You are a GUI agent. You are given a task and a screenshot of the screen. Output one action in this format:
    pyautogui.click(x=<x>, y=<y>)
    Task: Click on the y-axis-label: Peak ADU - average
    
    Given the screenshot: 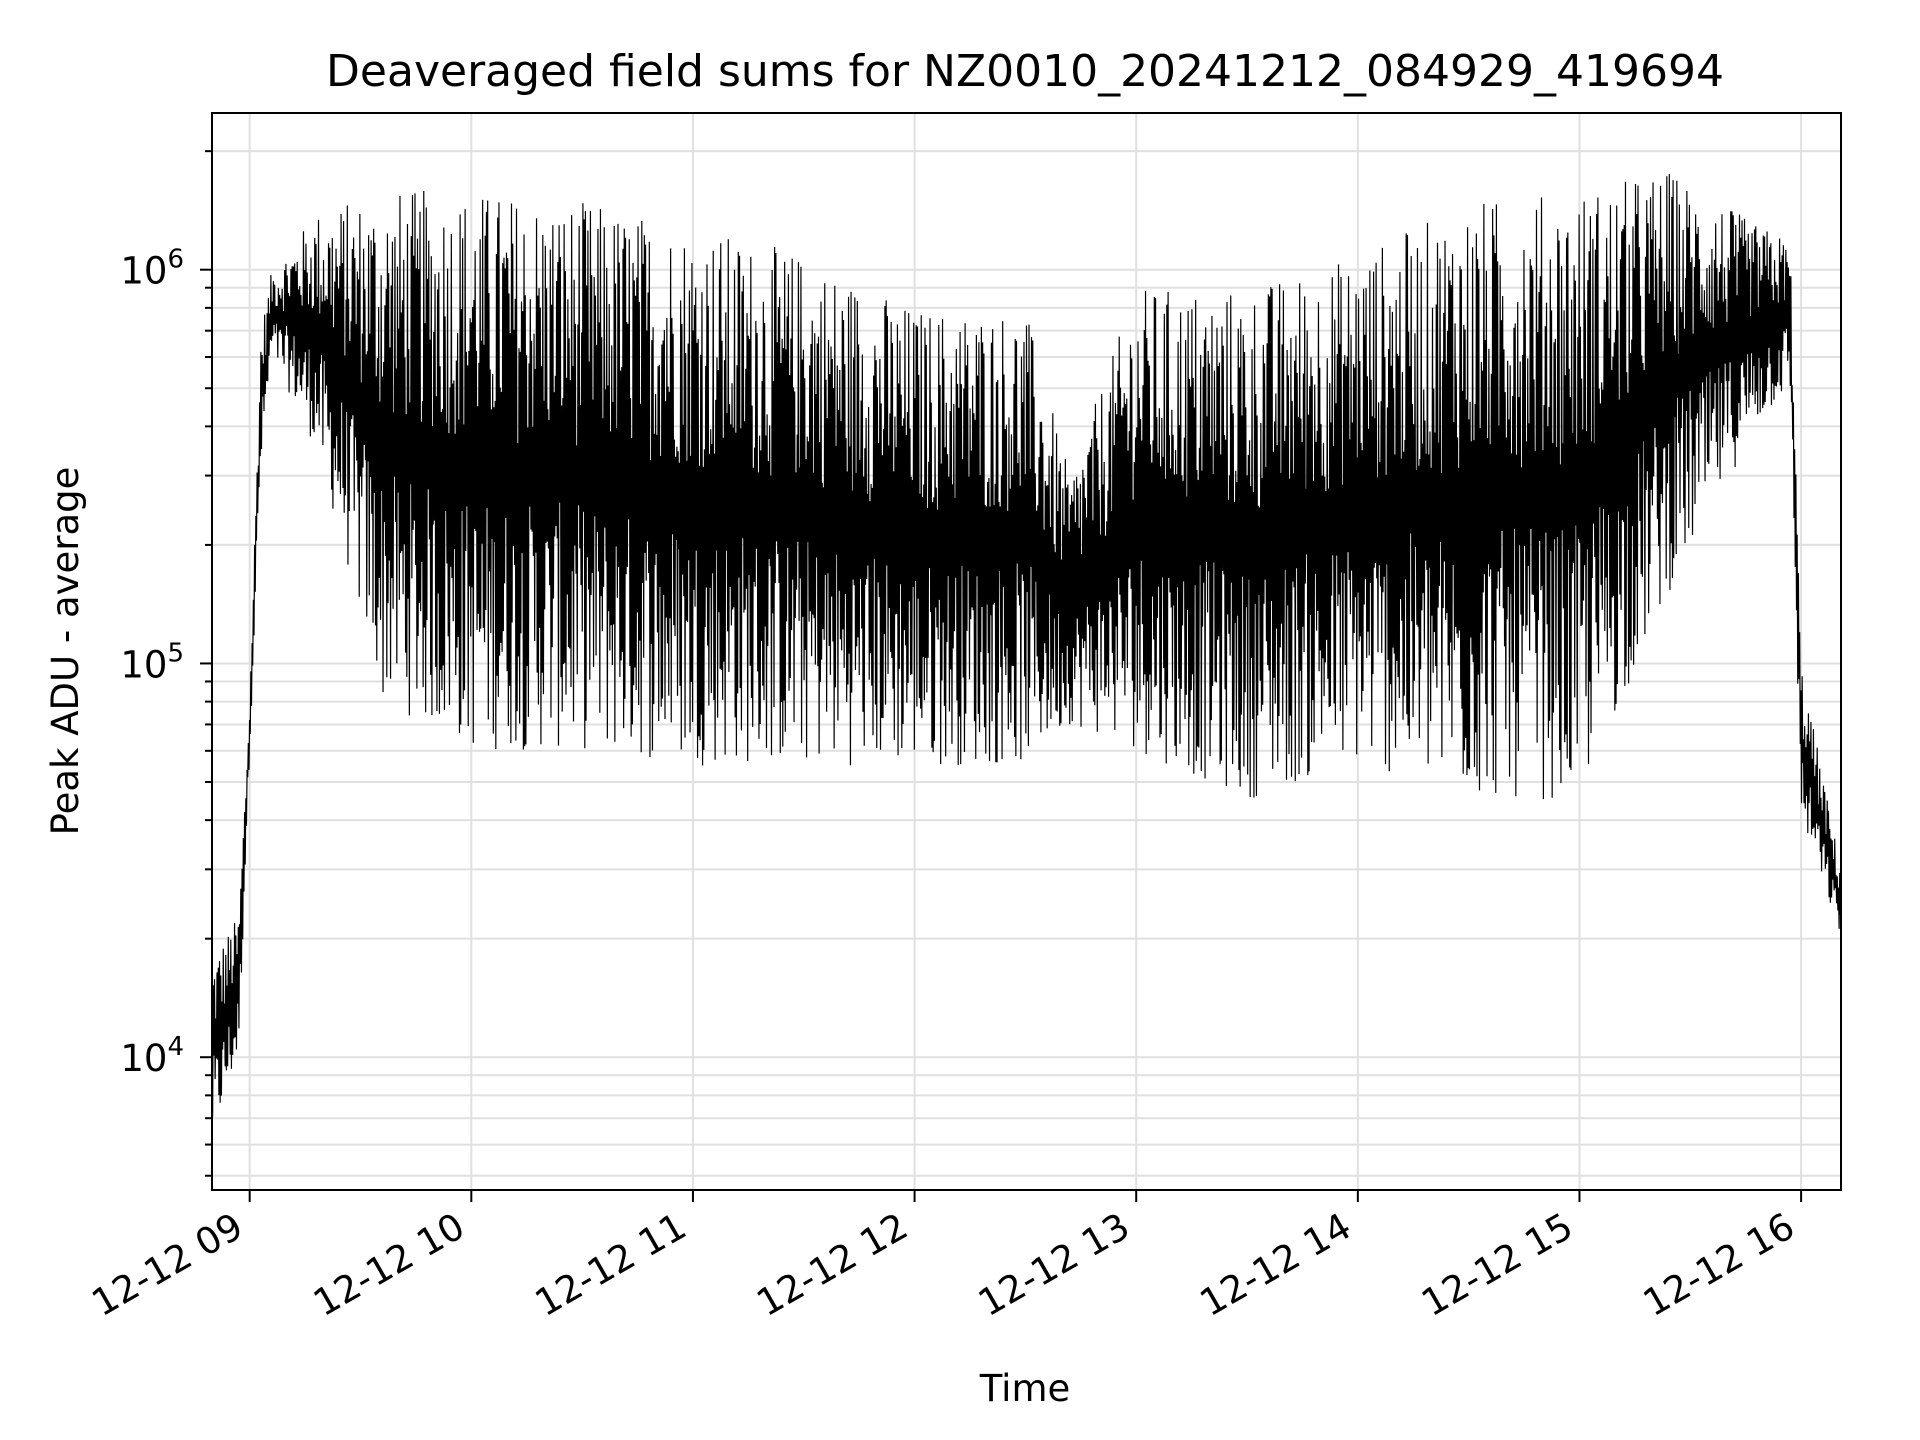 What is the action you would take?
    pyautogui.click(x=65, y=651)
    